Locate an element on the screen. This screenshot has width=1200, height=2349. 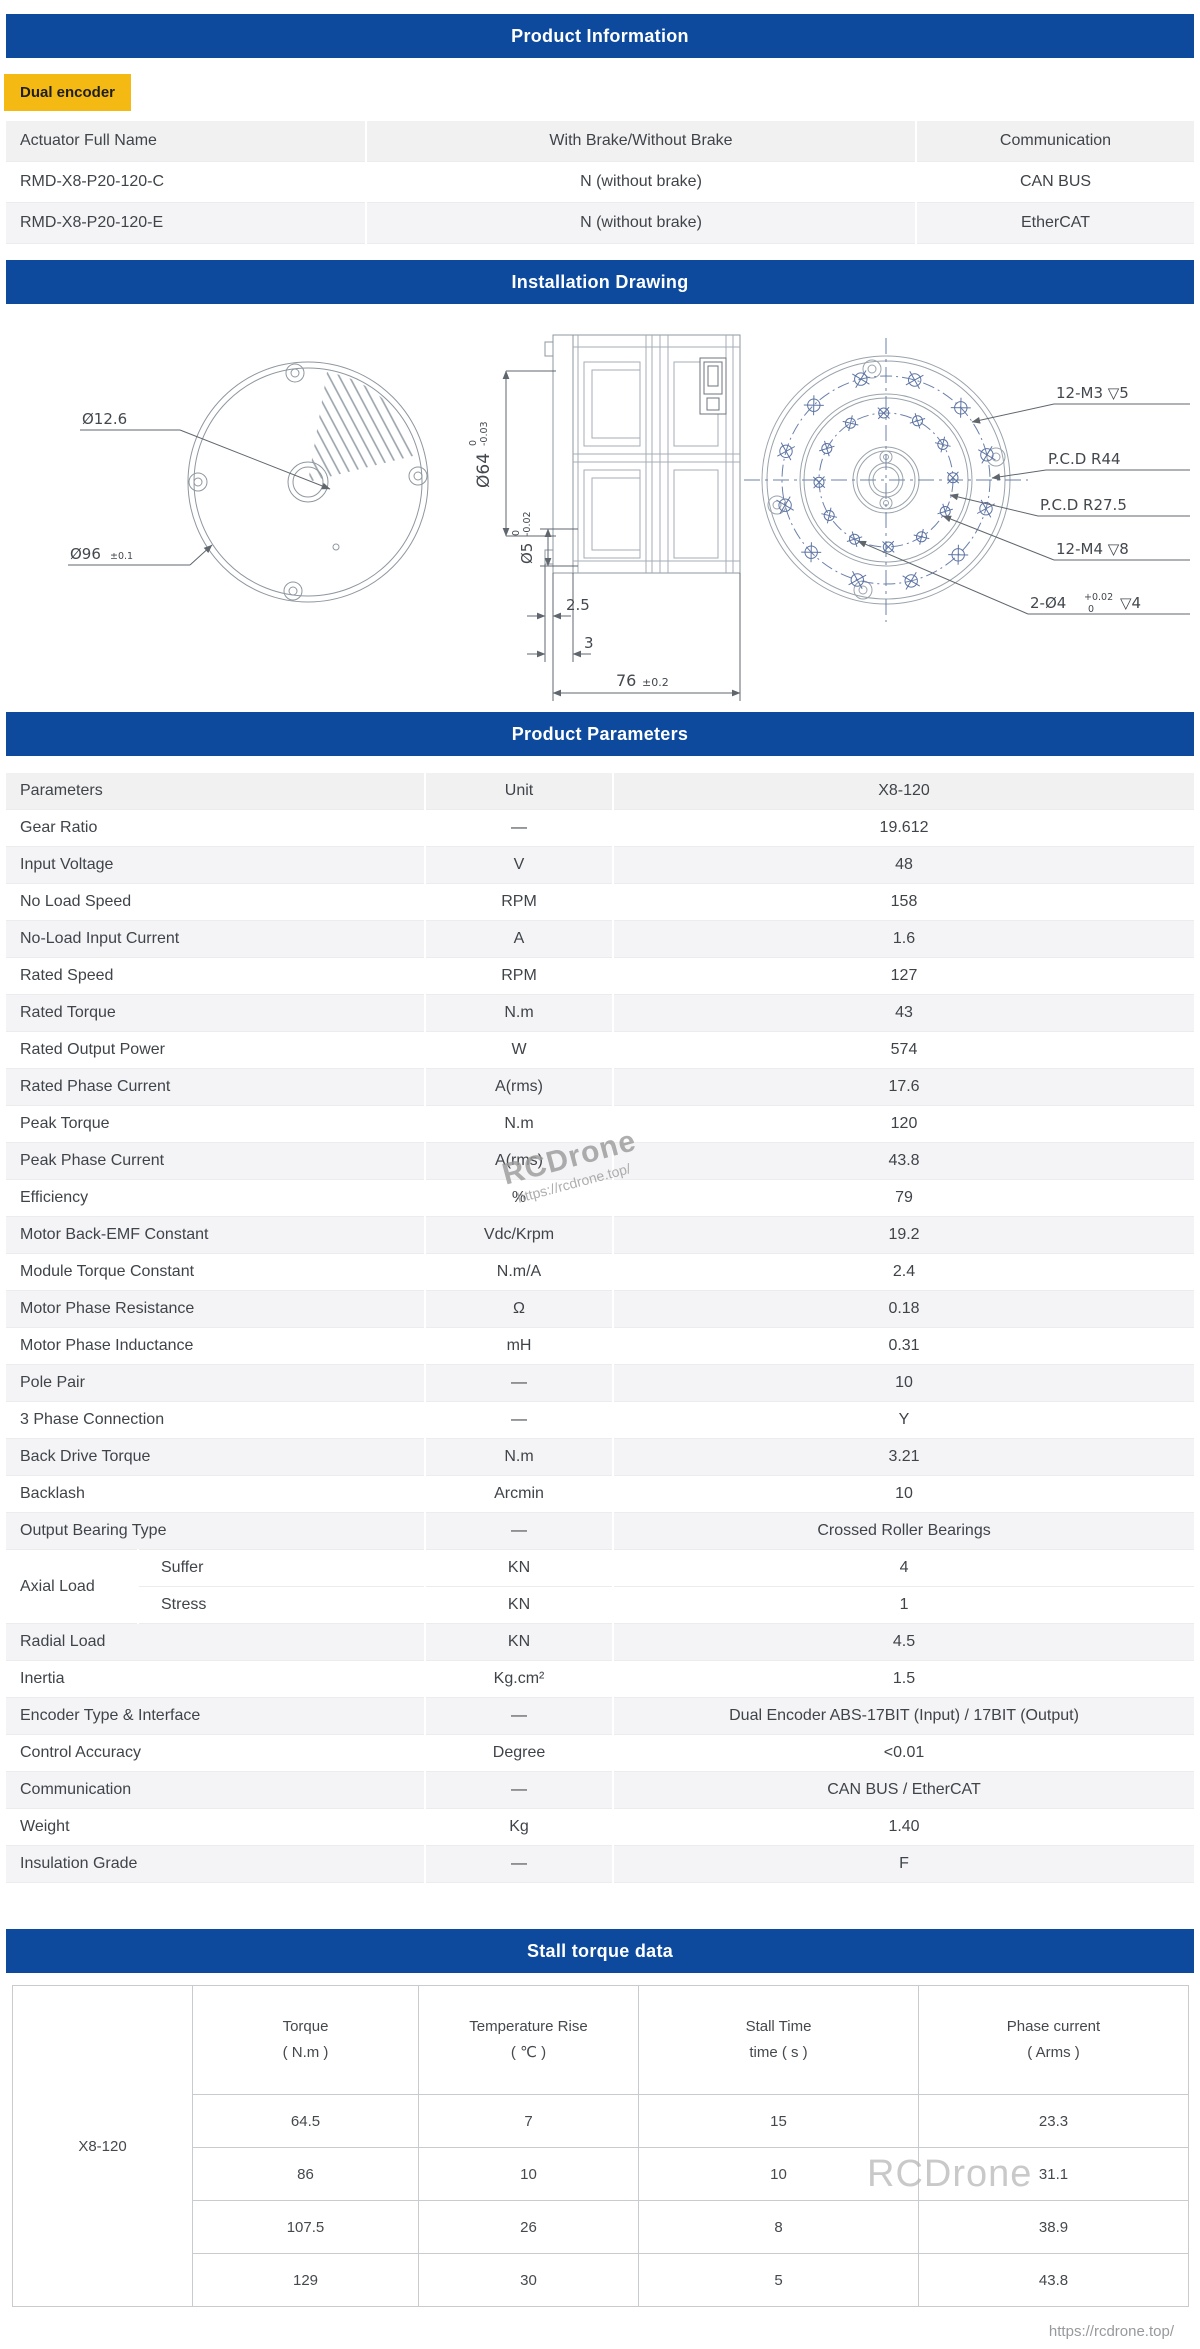
stall-cell: 43.8 is located at coordinates (1053, 2280).